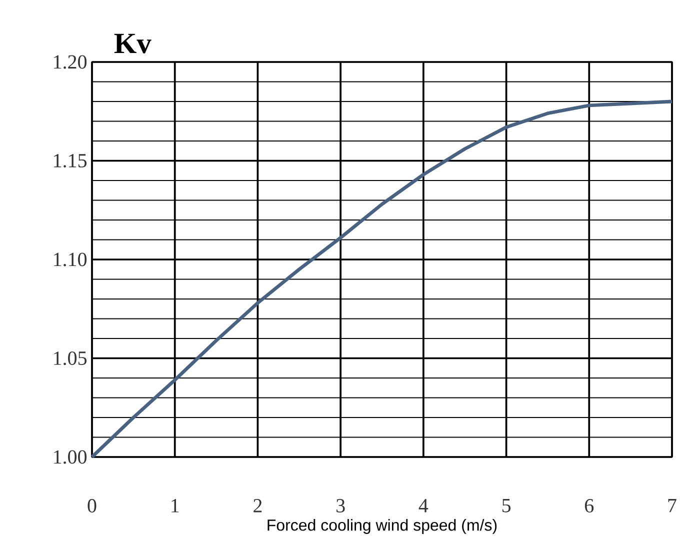  Describe the element at coordinates (70, 259) in the screenshot. I see `y-tick-label: 1.10` at that location.